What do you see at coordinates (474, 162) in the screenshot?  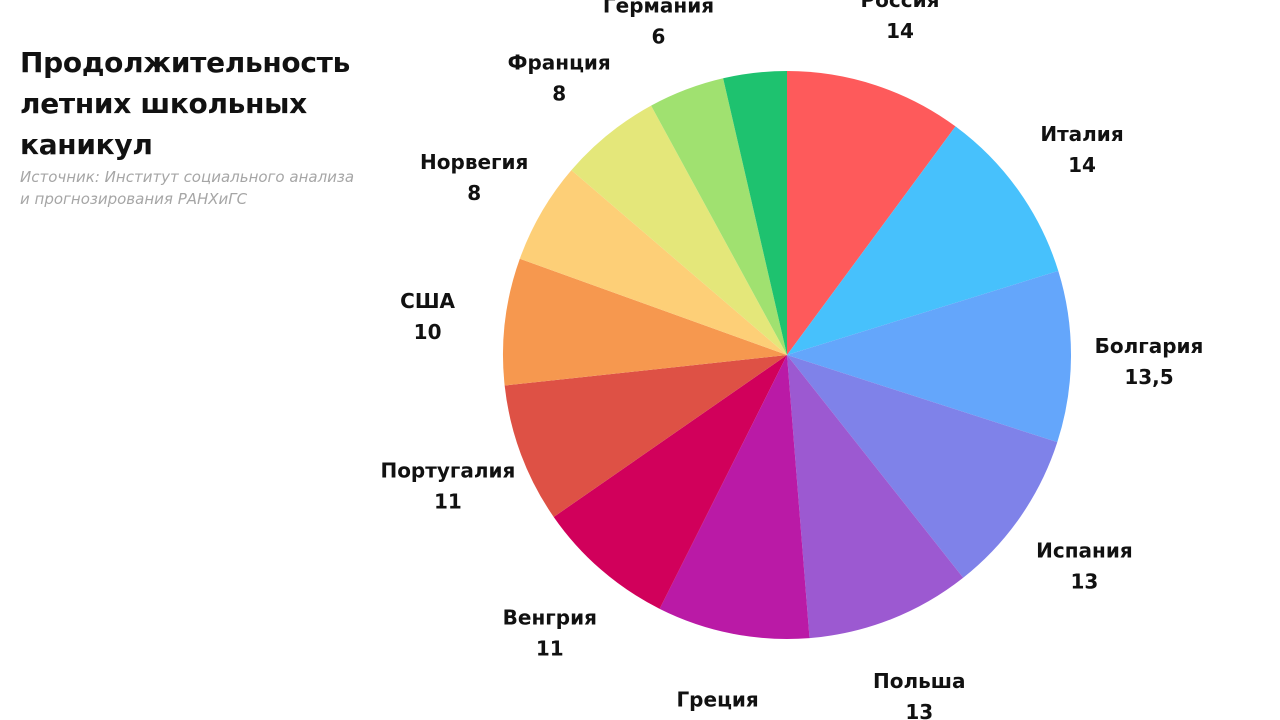 I see `slice-label: Норвегия` at bounding box center [474, 162].